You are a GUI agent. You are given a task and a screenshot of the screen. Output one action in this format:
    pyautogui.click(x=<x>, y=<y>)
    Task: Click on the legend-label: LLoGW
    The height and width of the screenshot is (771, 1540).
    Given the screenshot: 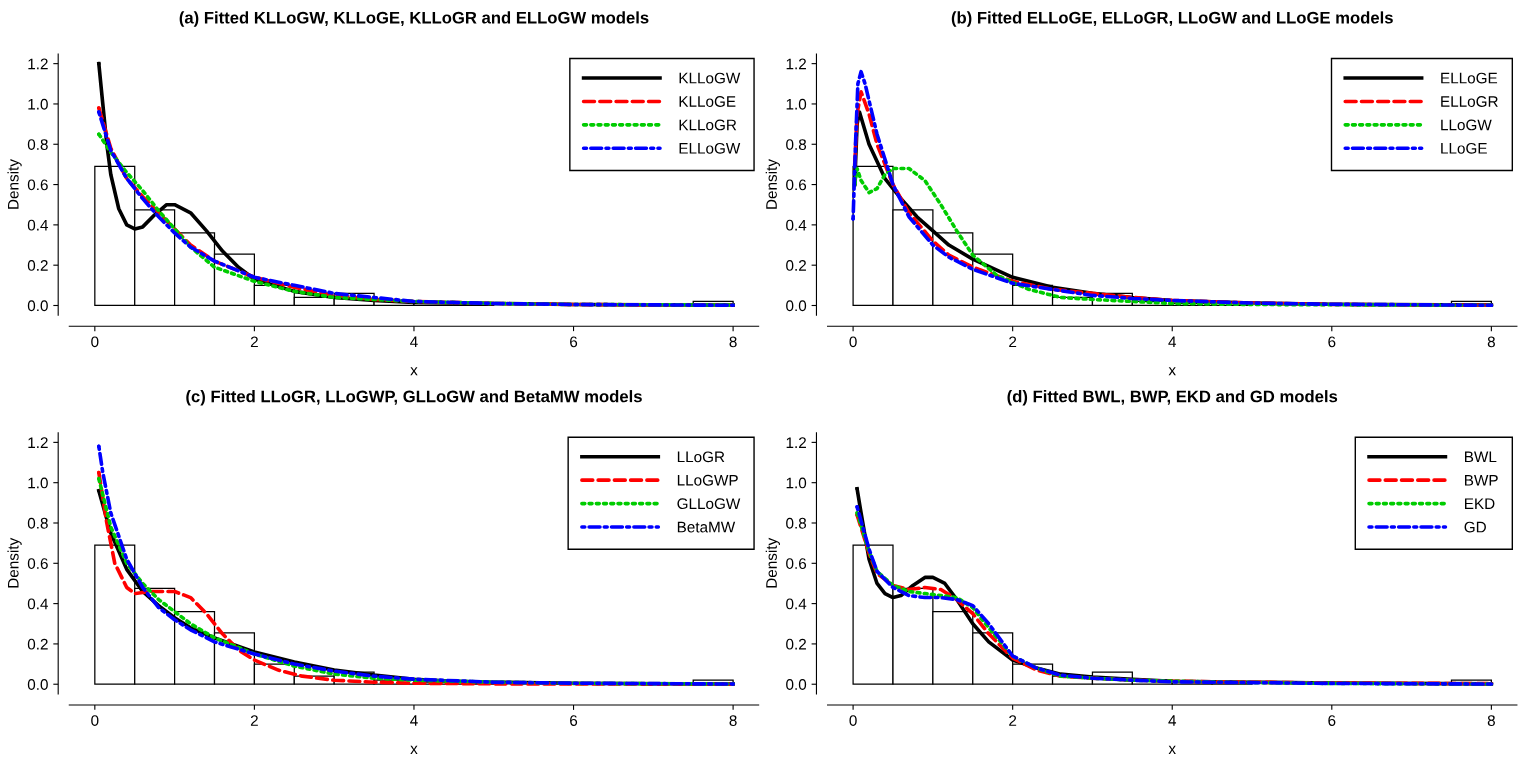 What is the action you would take?
    pyautogui.click(x=1466, y=125)
    